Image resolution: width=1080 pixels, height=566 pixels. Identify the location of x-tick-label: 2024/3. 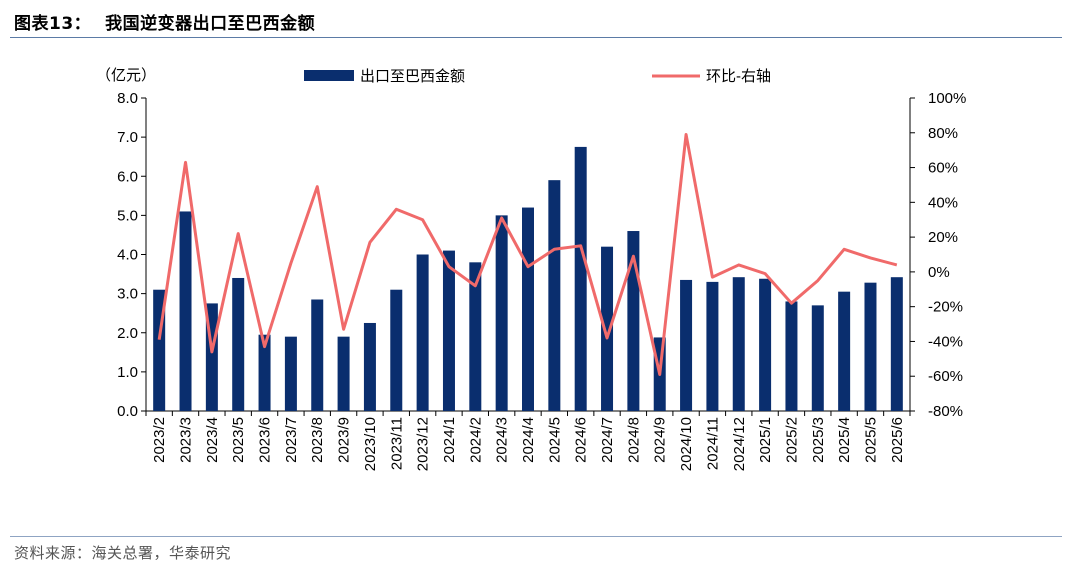
(502, 440).